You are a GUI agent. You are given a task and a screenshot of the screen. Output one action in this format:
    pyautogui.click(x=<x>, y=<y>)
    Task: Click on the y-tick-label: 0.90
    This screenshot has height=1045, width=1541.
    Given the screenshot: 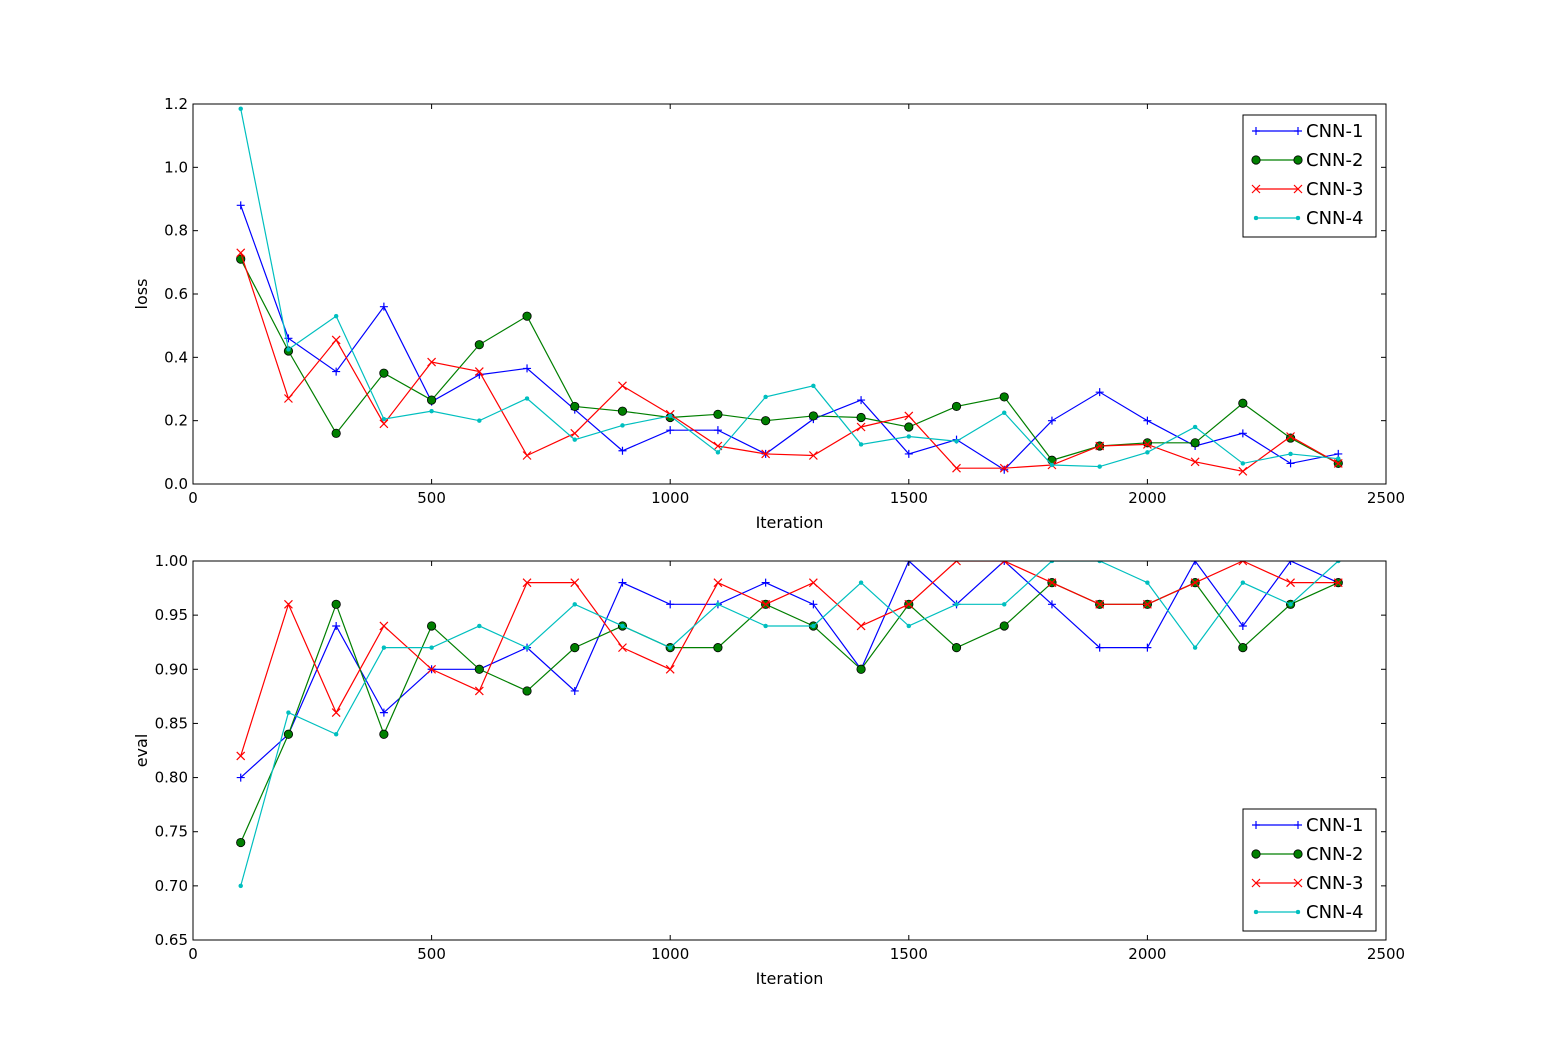 What is the action you would take?
    pyautogui.click(x=171, y=669)
    